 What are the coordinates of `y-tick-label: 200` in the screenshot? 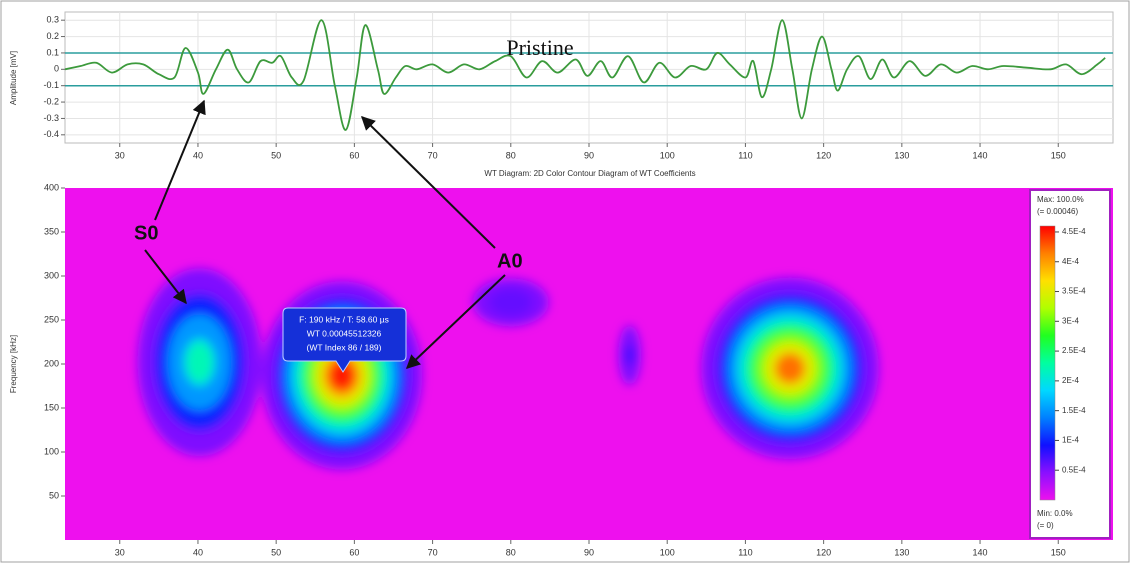 It's located at (51, 363).